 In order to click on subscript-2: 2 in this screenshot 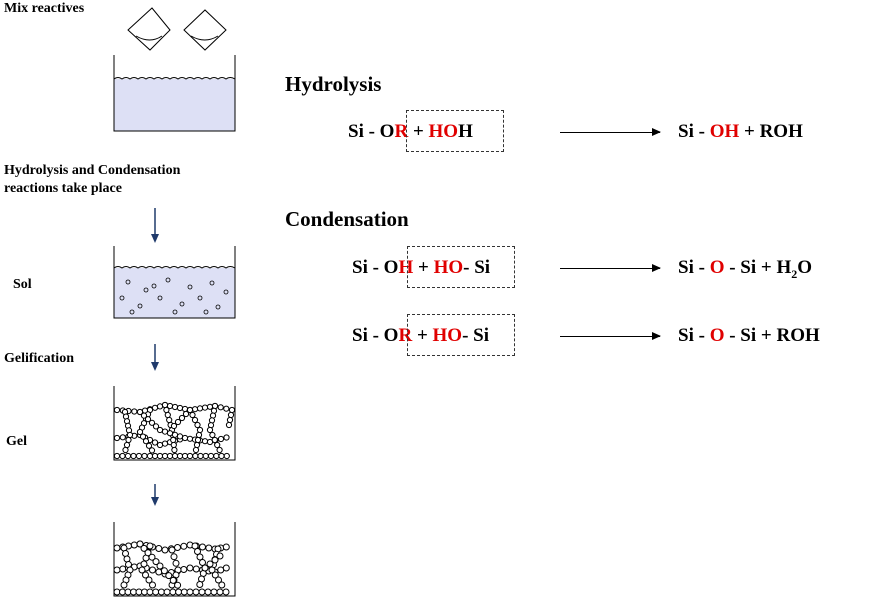, I will do `click(794, 273)`.